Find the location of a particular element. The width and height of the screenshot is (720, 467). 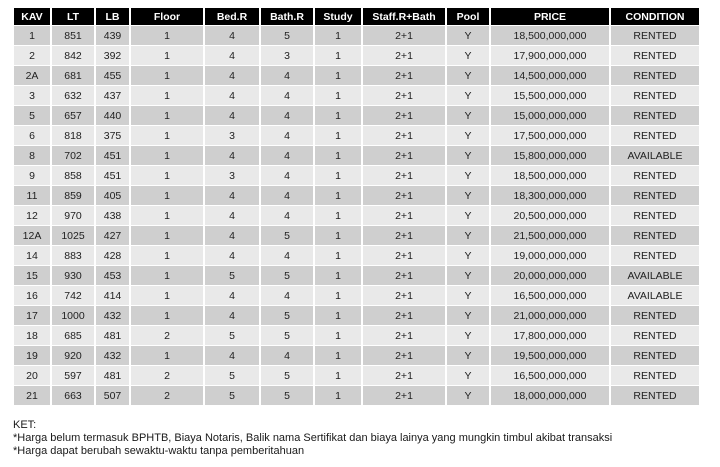

table-row: 2 842 392 1 4 3 1 2+1 Y 17,900,000,000 RENTED is located at coordinates (356, 55).